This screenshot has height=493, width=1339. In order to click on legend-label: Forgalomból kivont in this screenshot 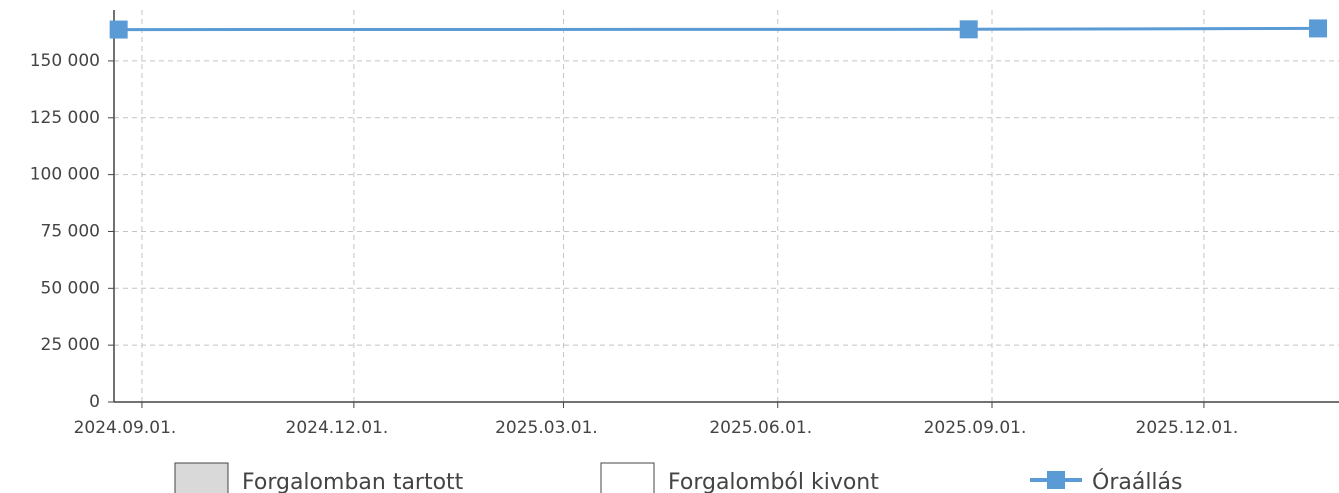, I will do `click(773, 481)`.